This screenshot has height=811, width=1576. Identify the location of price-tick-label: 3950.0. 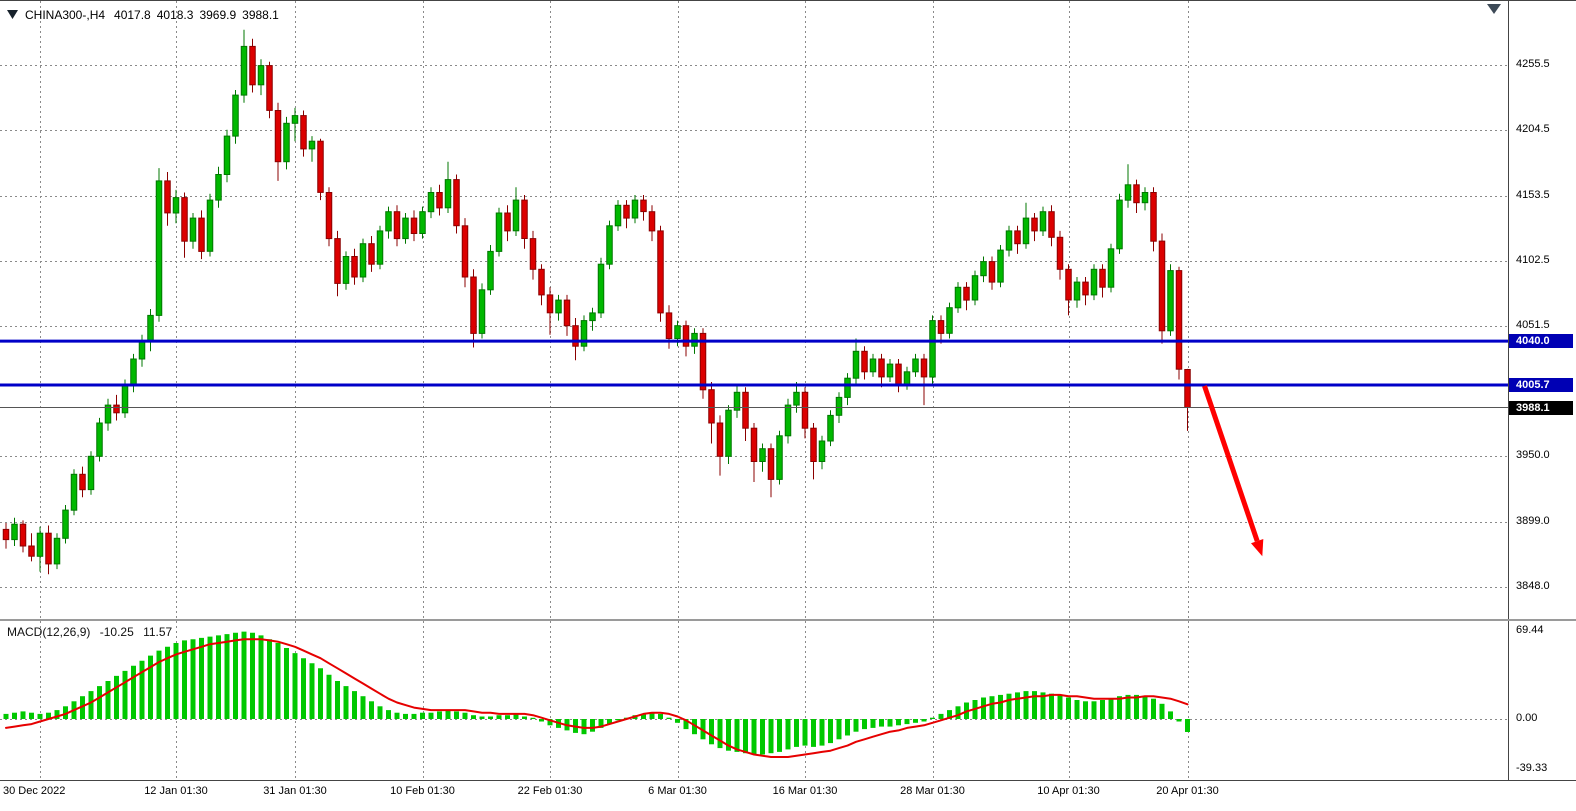
(1533, 455).